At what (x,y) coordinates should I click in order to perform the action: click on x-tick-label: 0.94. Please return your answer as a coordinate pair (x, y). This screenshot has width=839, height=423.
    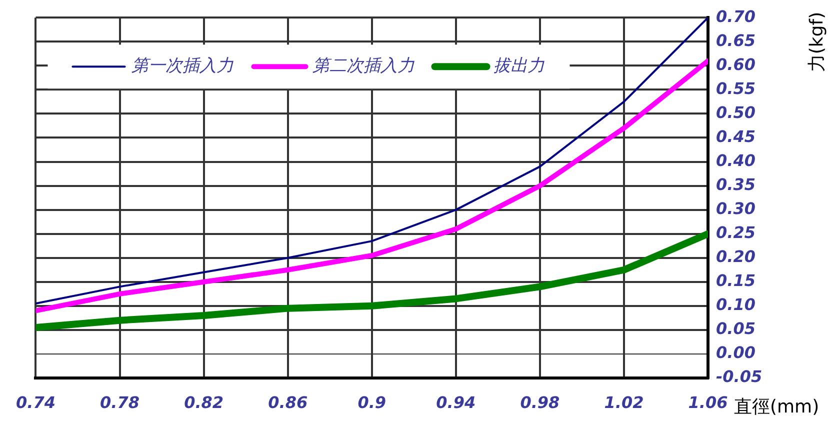
    Looking at the image, I should click on (456, 402).